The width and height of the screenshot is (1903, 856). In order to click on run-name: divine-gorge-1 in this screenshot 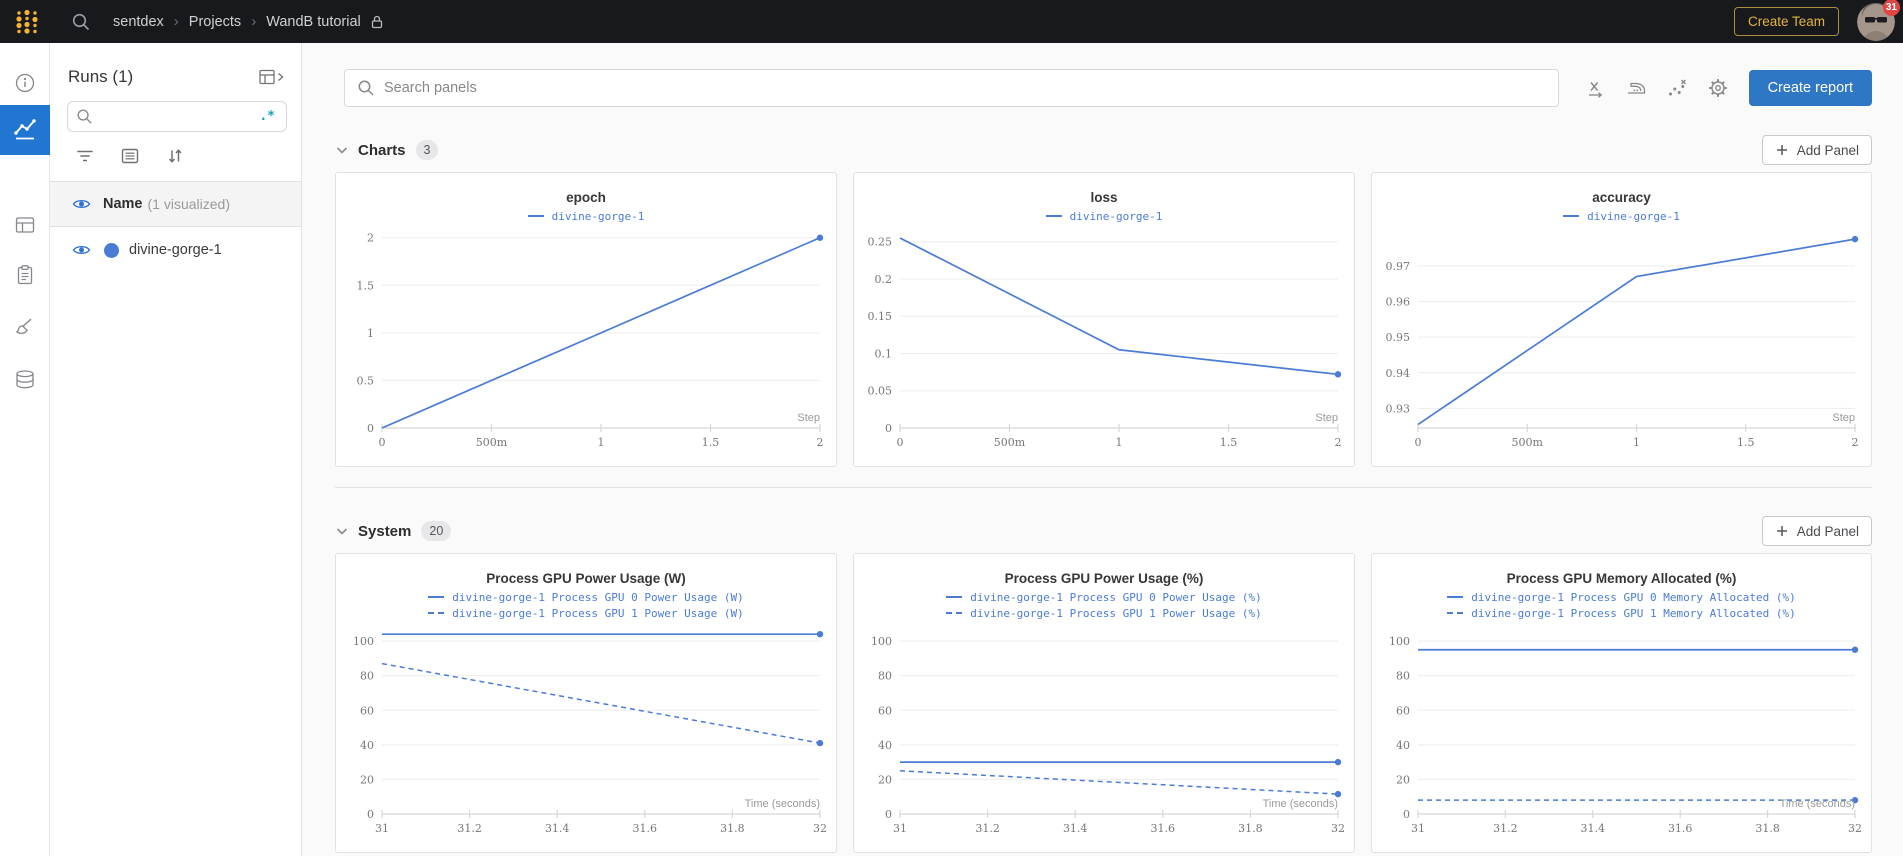, I will do `click(175, 250)`.